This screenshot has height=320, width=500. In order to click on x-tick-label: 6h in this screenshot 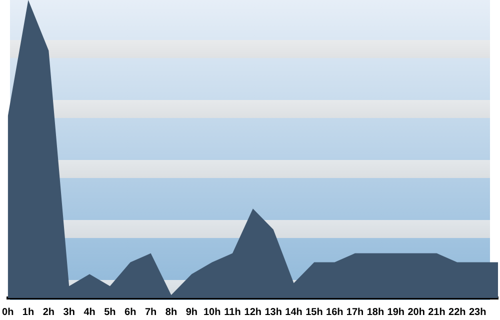, I will do `click(130, 312)`.